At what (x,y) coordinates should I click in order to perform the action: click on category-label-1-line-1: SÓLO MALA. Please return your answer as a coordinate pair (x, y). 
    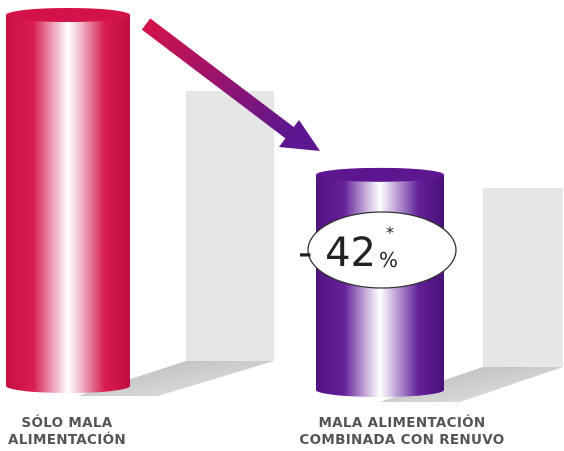
    Looking at the image, I should click on (66, 422).